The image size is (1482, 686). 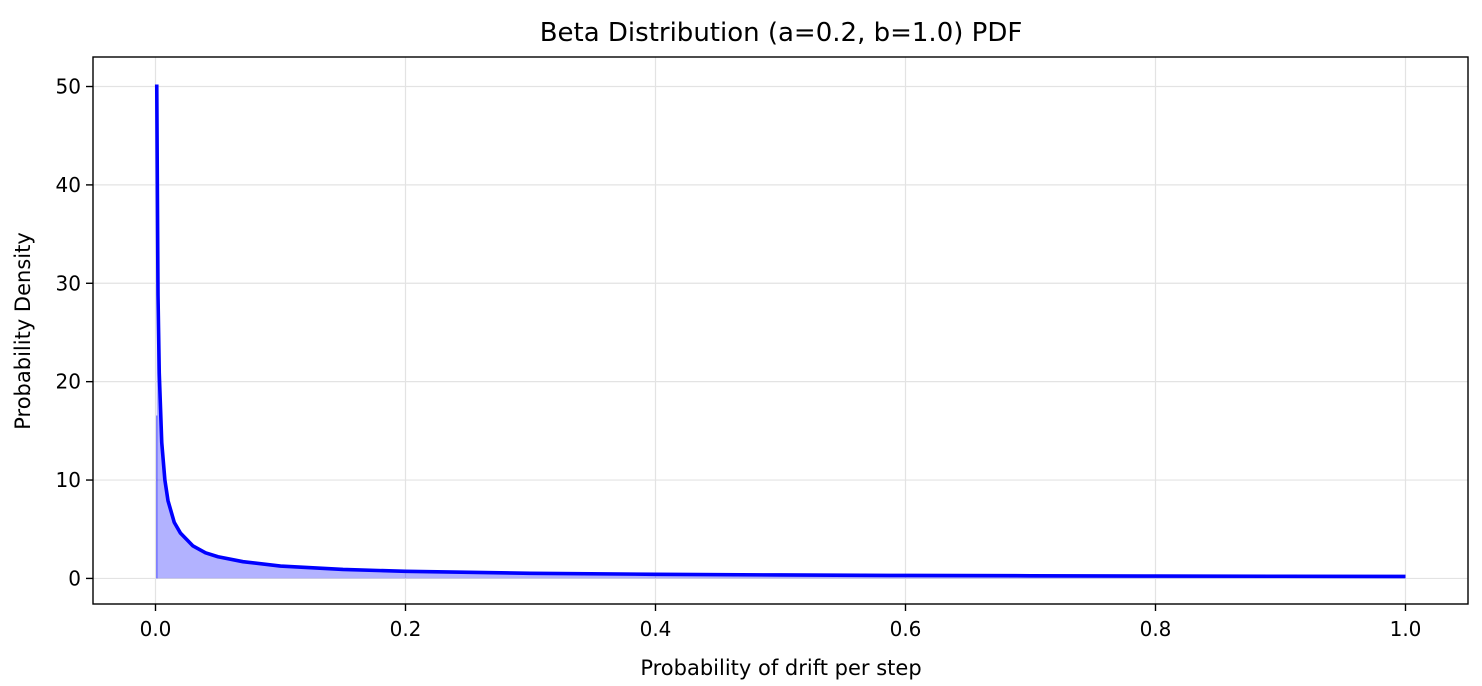 What do you see at coordinates (156, 629) in the screenshot?
I see `x-tick-label: 0.0` at bounding box center [156, 629].